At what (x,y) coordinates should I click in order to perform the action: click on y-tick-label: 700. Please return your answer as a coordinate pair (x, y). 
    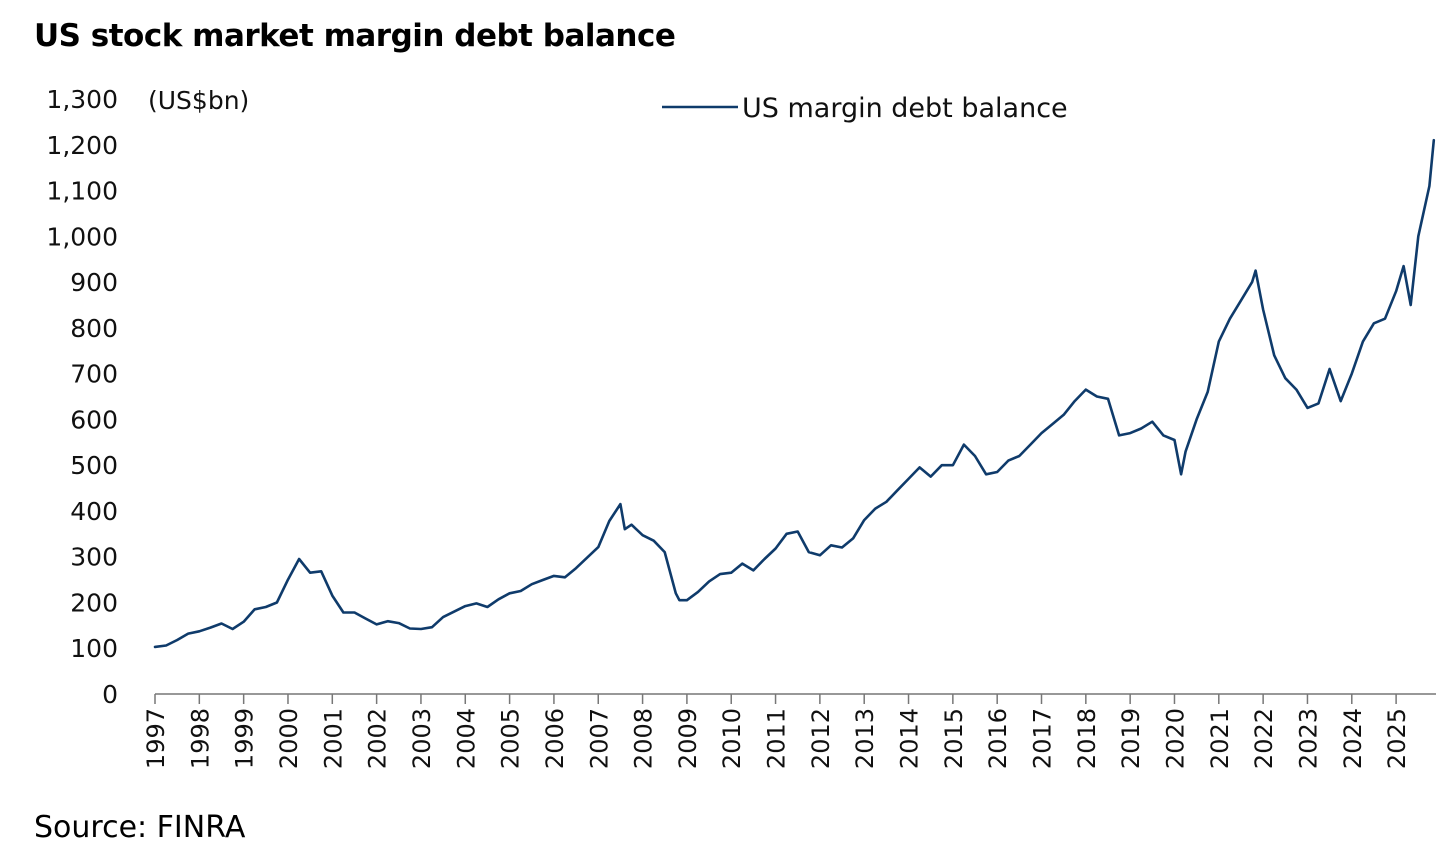
    Looking at the image, I should click on (94, 374).